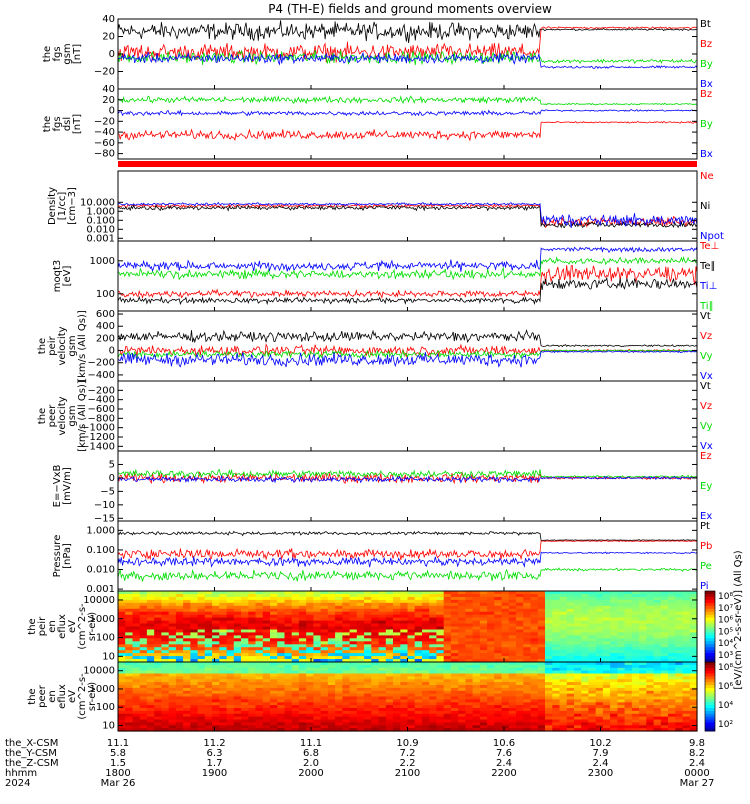 This screenshot has width=750, height=804. I want to click on ytick-label: −15, so click(104, 518).